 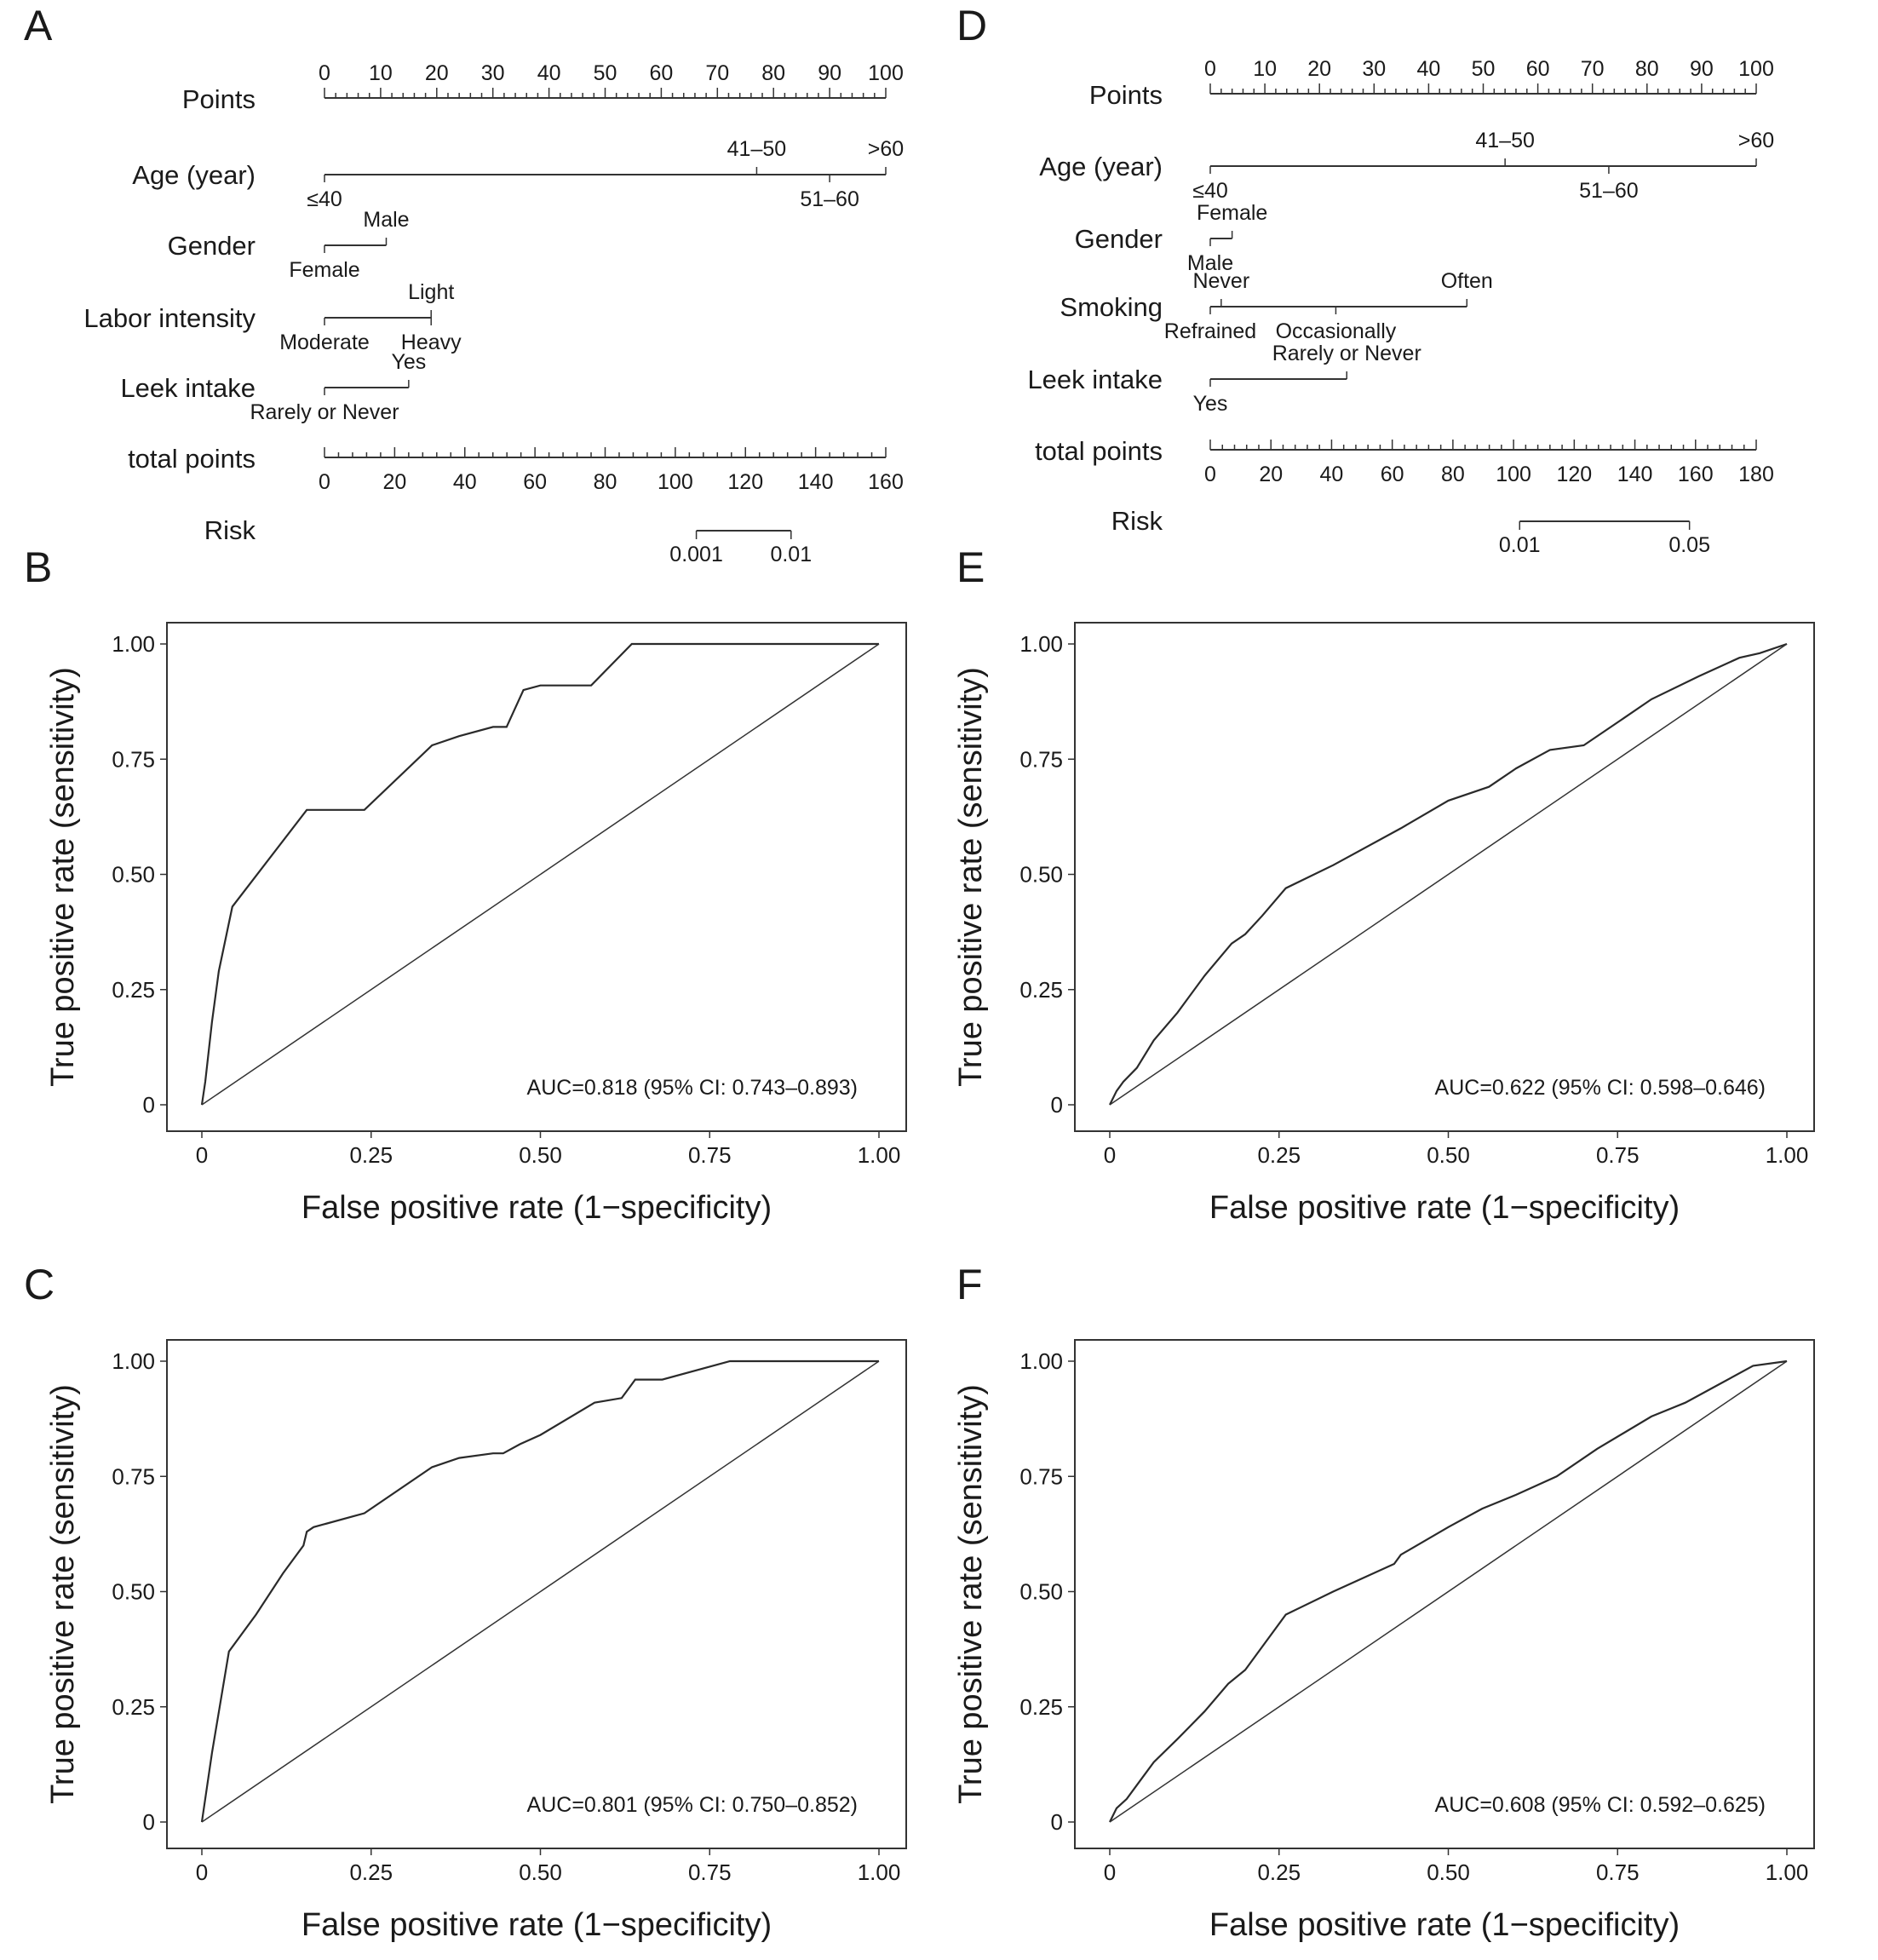 What do you see at coordinates (1210, 263) in the screenshot?
I see `variable-level-label: Male` at bounding box center [1210, 263].